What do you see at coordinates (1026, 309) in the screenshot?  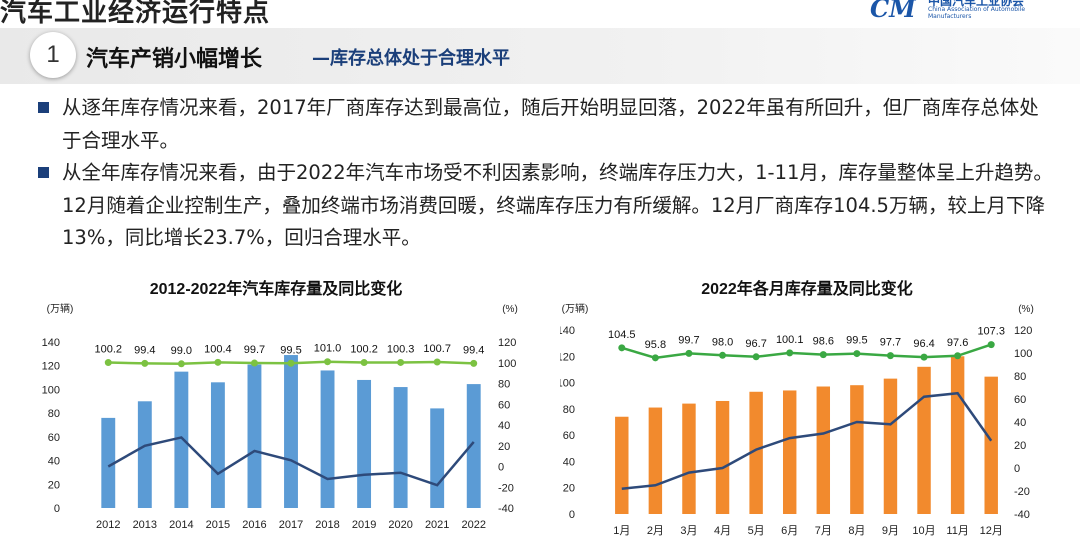 I see `right-axis-unit: (%)` at bounding box center [1026, 309].